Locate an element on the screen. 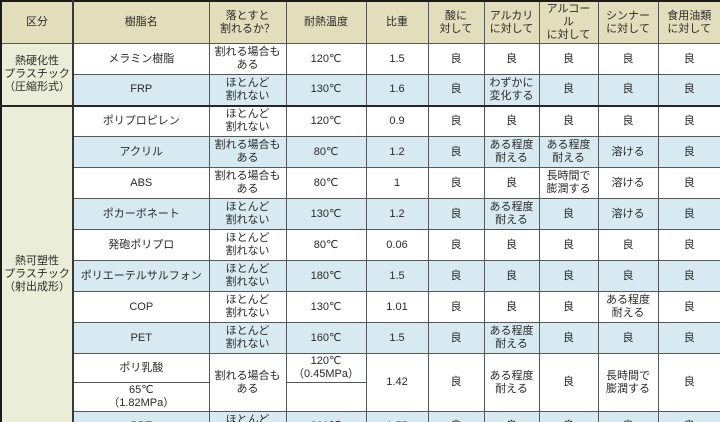  gravity-cell: 0.9 is located at coordinates (397, 121).